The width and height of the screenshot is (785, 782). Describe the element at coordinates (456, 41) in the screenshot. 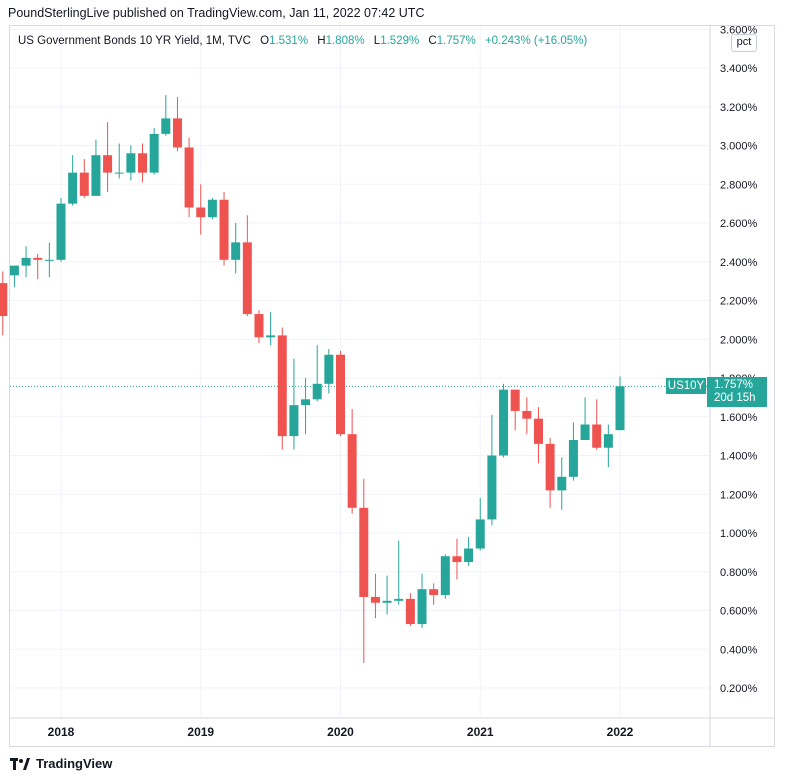

I see `legend-close-value: 1.757%` at that location.